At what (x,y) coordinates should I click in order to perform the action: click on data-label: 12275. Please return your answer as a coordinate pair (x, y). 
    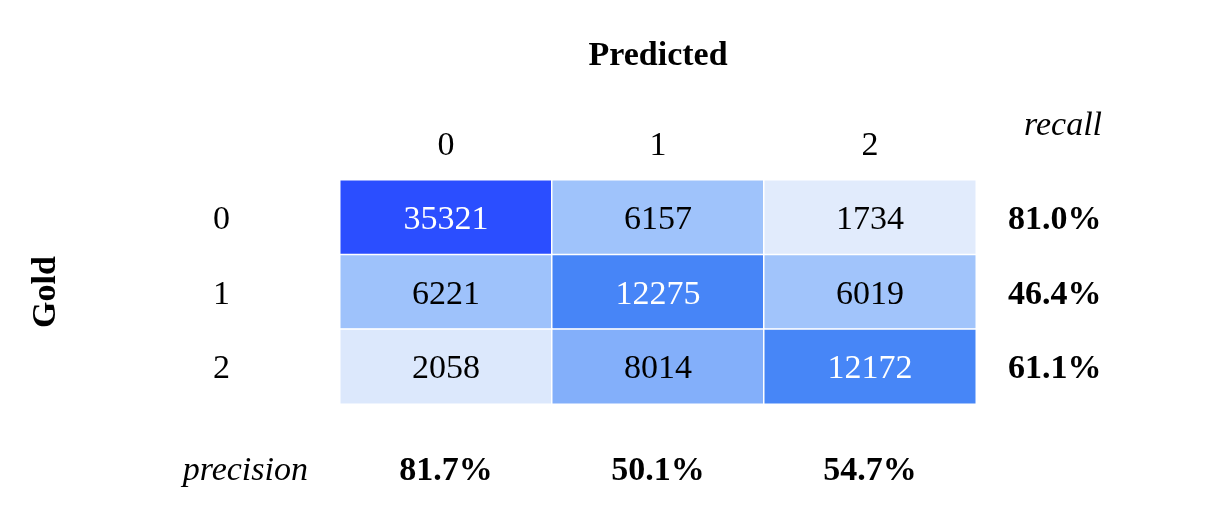
    Looking at the image, I should click on (658, 292).